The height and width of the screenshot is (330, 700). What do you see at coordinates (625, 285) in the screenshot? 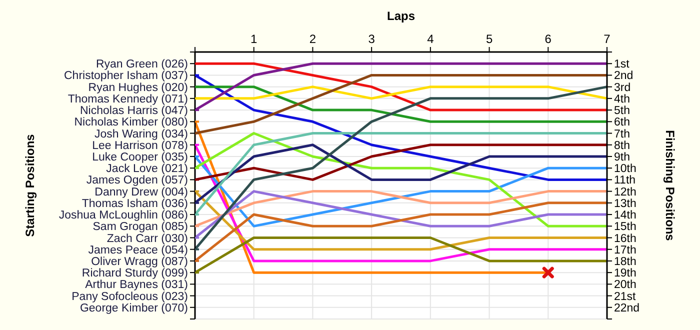
I see `y-tick-label: 20th` at bounding box center [625, 285].